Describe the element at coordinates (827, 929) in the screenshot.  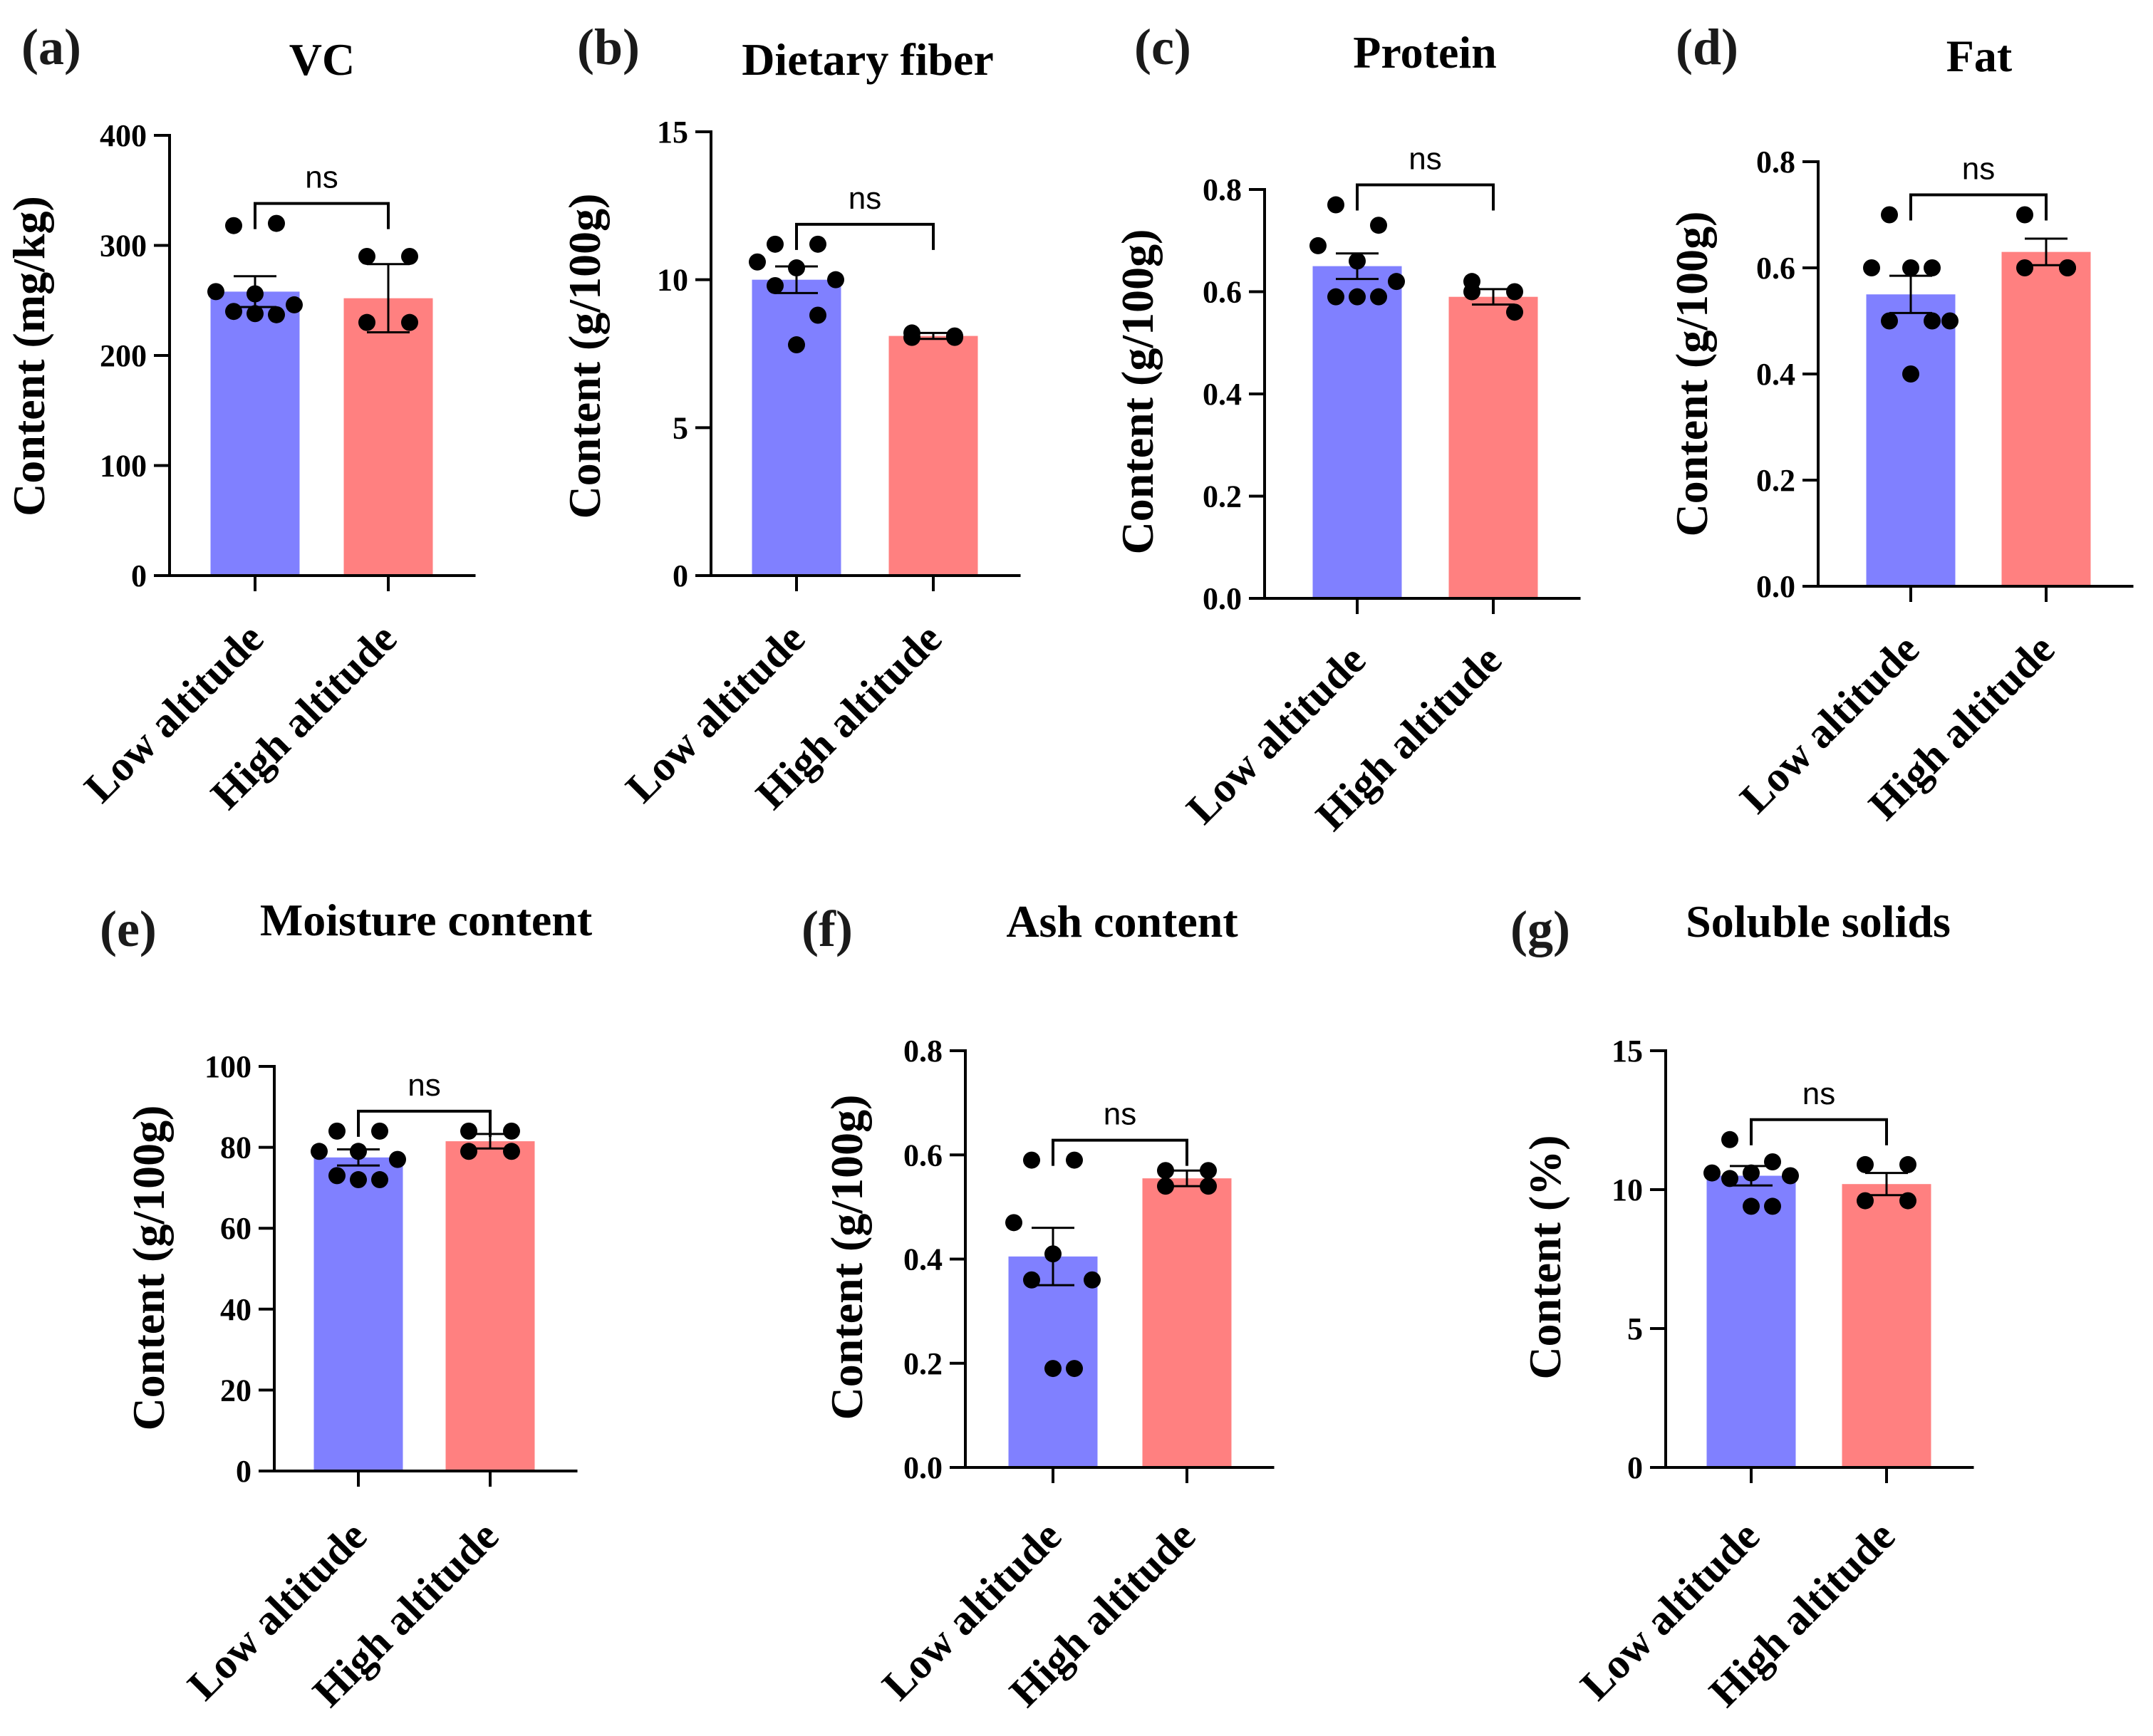
I see `panel-letter: (f)` at that location.